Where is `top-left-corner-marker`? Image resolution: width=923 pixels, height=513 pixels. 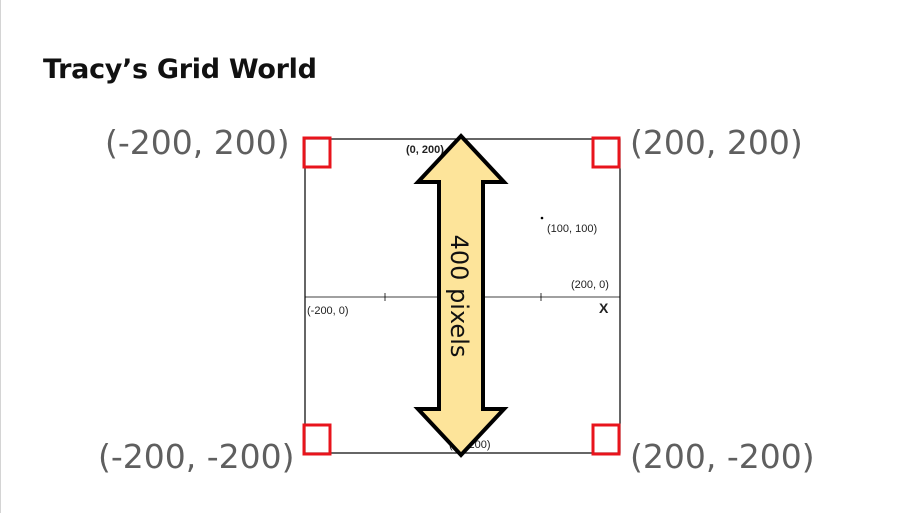 top-left-corner-marker is located at coordinates (317, 152).